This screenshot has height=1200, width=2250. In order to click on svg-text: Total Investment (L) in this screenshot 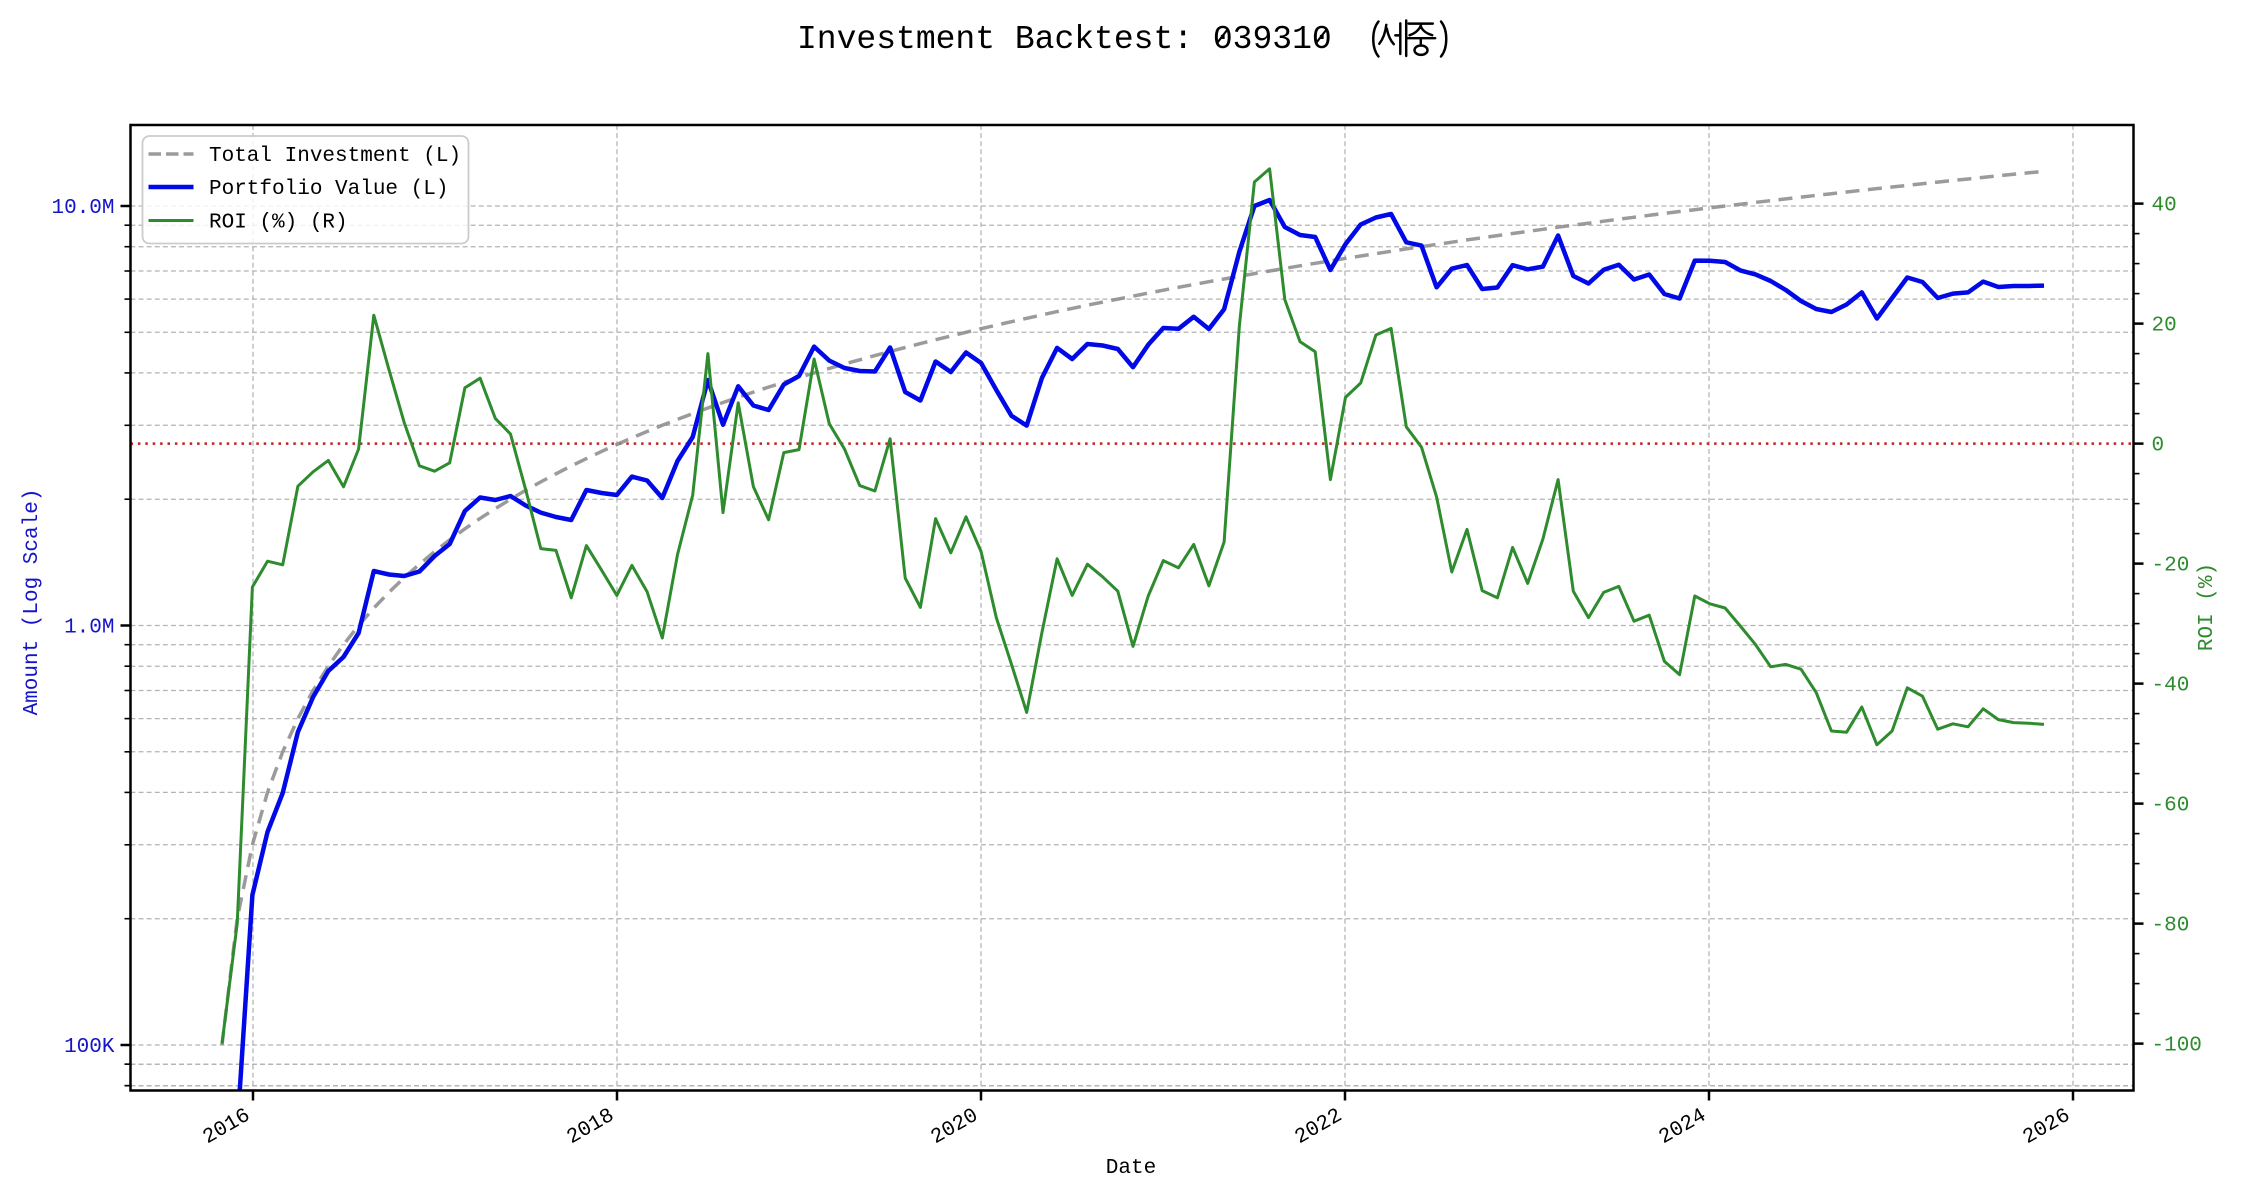, I will do `click(335, 156)`.